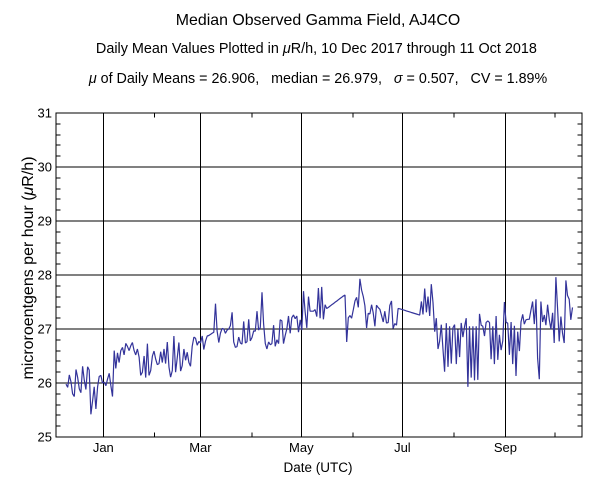 The image size is (600, 496). What do you see at coordinates (45, 329) in the screenshot?
I see `svg-text: 27` at bounding box center [45, 329].